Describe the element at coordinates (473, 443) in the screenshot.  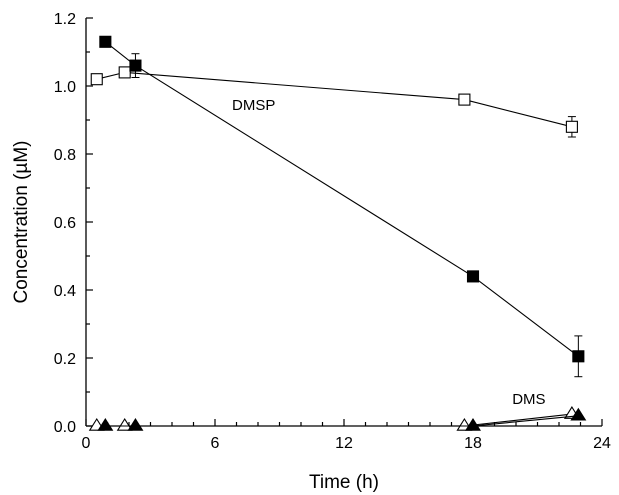
I see `x-tick-label: 18` at that location.